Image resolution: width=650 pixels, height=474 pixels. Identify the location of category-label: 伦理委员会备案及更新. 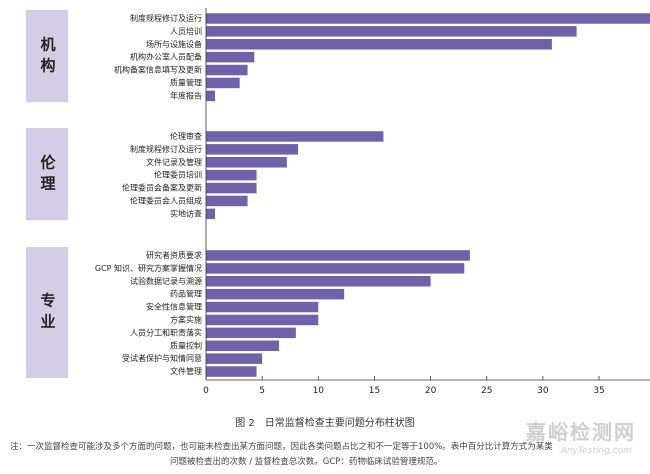
(162, 188).